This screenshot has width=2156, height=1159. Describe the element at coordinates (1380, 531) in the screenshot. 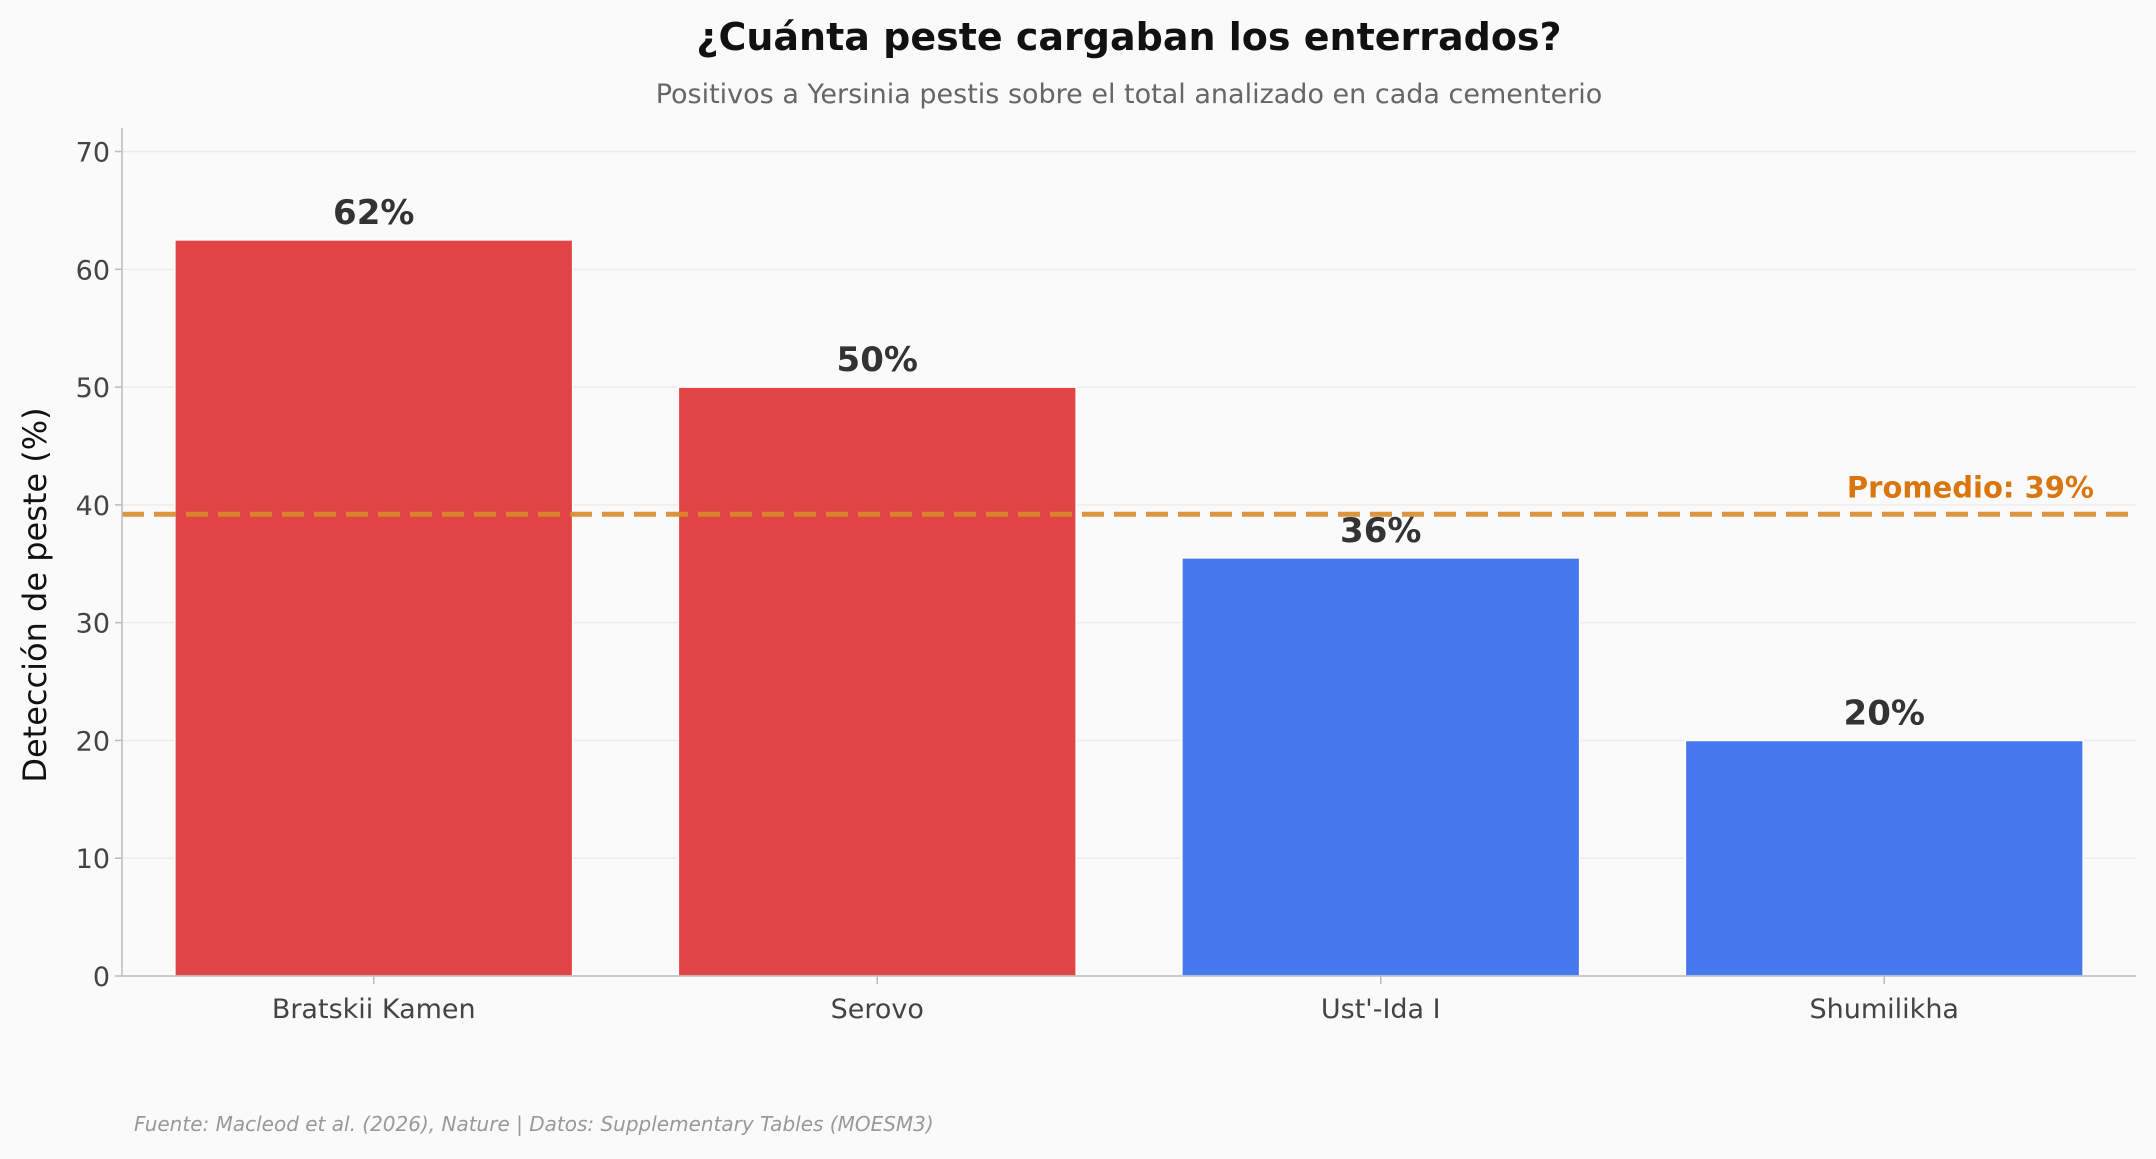

I see `data-label: 36%` at that location.